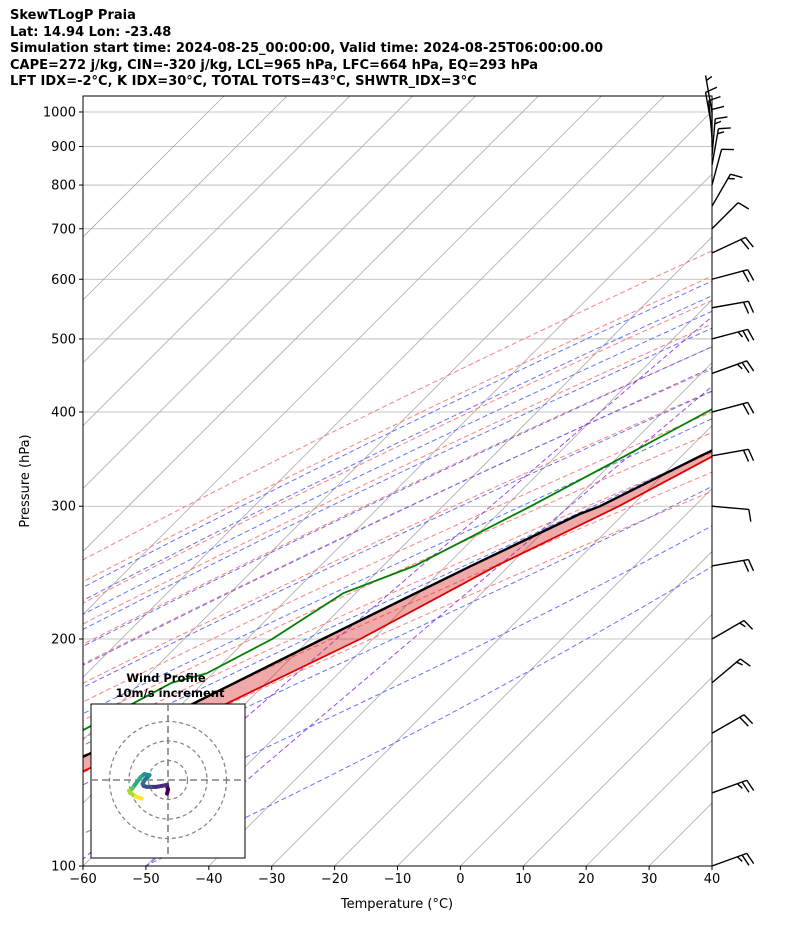 This screenshot has width=794, height=937. I want to click on x-tick-label: −10, so click(397, 879).